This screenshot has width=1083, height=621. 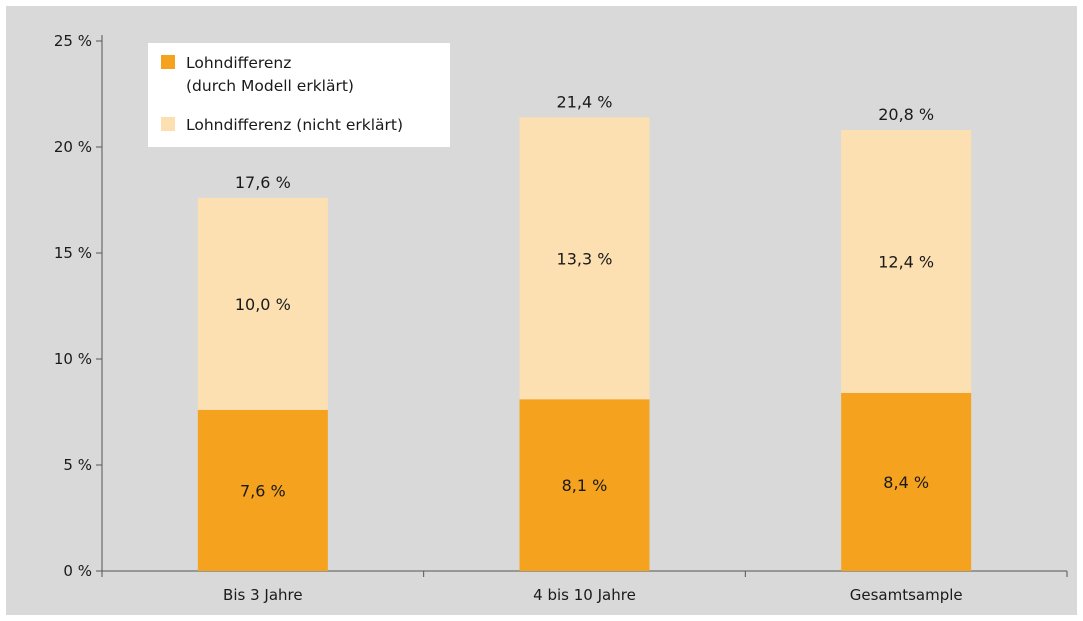 I want to click on x-category-label: Gesamtsample, so click(x=906, y=595).